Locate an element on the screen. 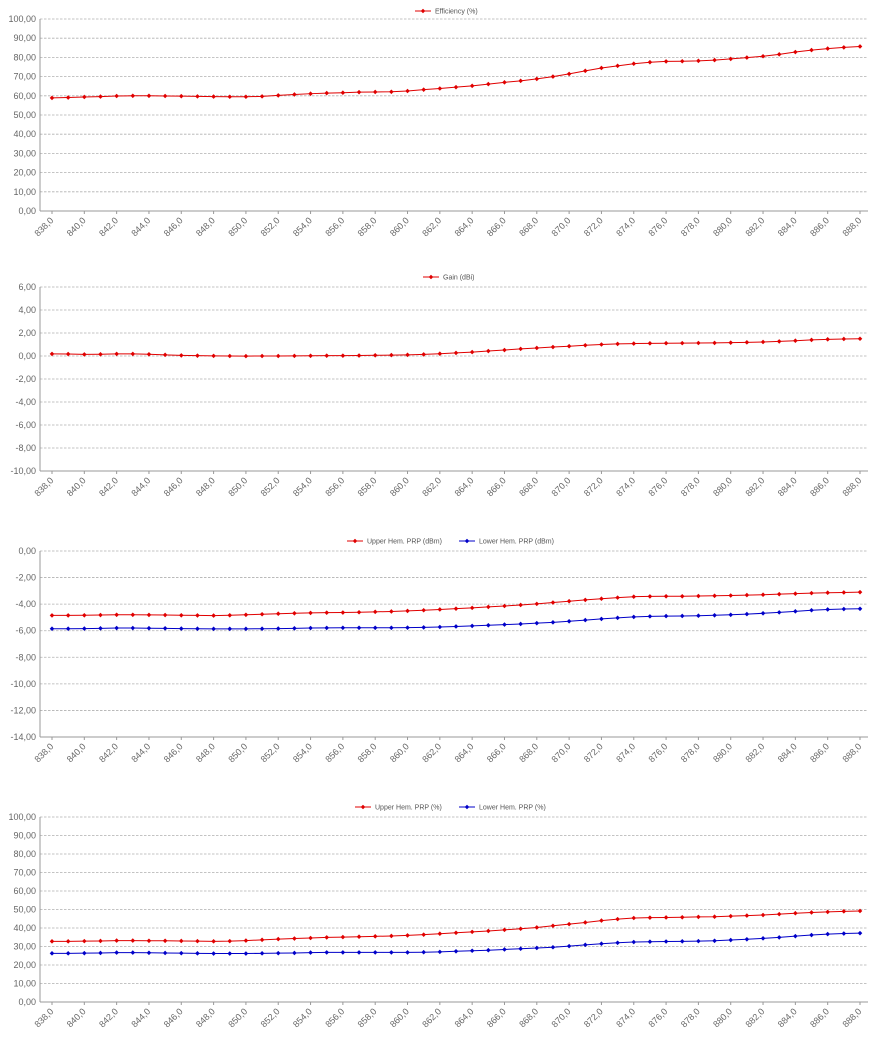 The width and height of the screenshot is (886, 1040). y-tick-label: -14,00 is located at coordinates (23, 737).